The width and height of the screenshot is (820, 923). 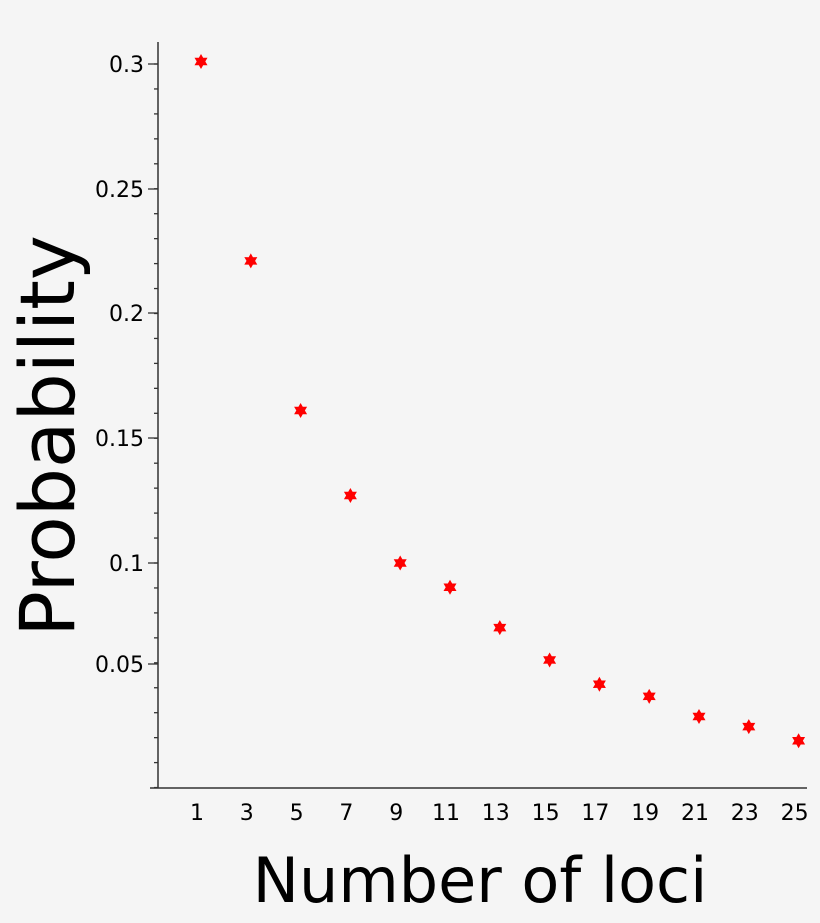 I want to click on y-tick-label: 0.2, so click(x=126, y=314).